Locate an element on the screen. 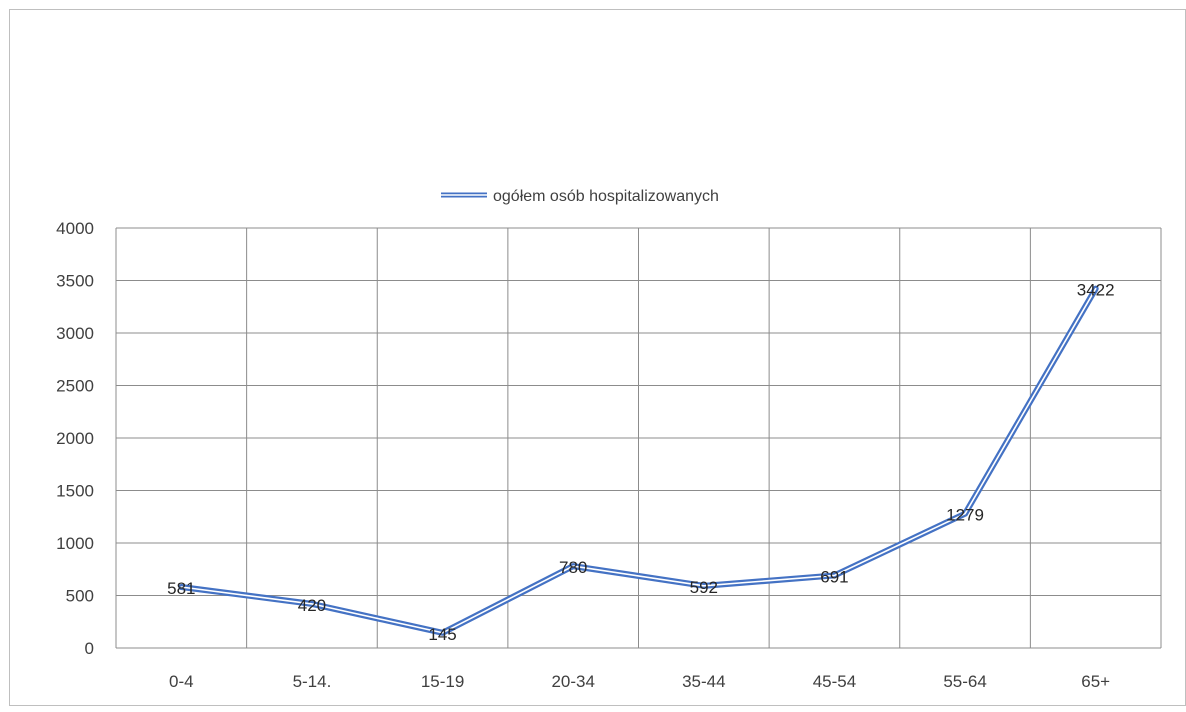 The width and height of the screenshot is (1186, 712). legend: ogółem osób hospitalizowanych is located at coordinates (580, 196).